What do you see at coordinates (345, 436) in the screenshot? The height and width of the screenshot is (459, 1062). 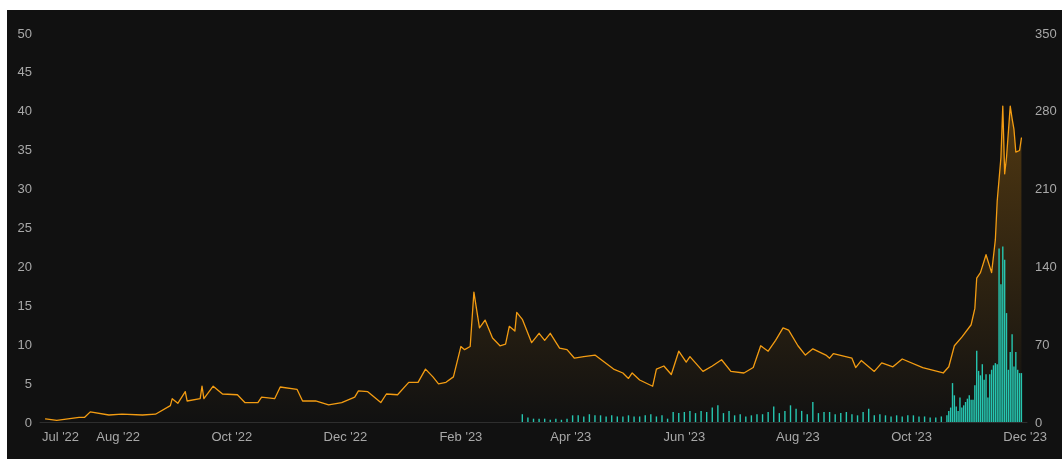 I see `x-tick-label: Dec '22` at bounding box center [345, 436].